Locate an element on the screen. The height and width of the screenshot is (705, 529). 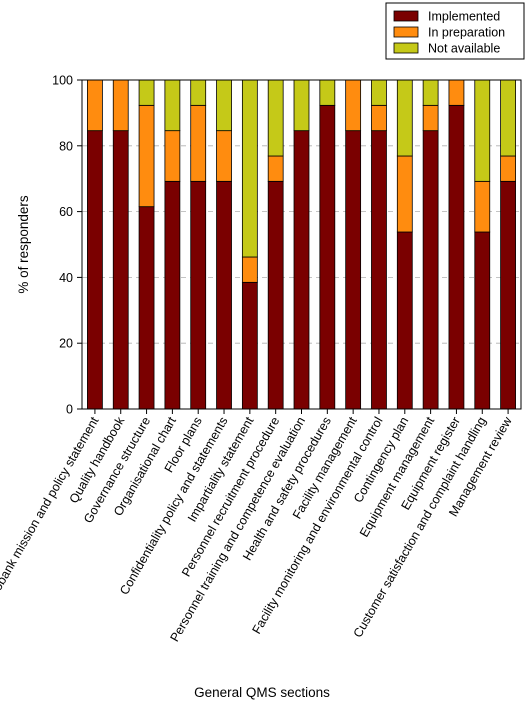
y-tick-label: 100 is located at coordinates (62, 81).